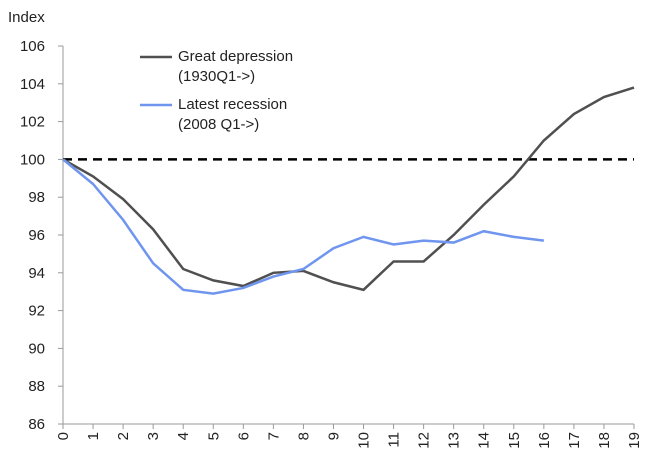 The height and width of the screenshot is (461, 645). Describe the element at coordinates (484, 440) in the screenshot. I see `x-tick-label: 14` at that location.